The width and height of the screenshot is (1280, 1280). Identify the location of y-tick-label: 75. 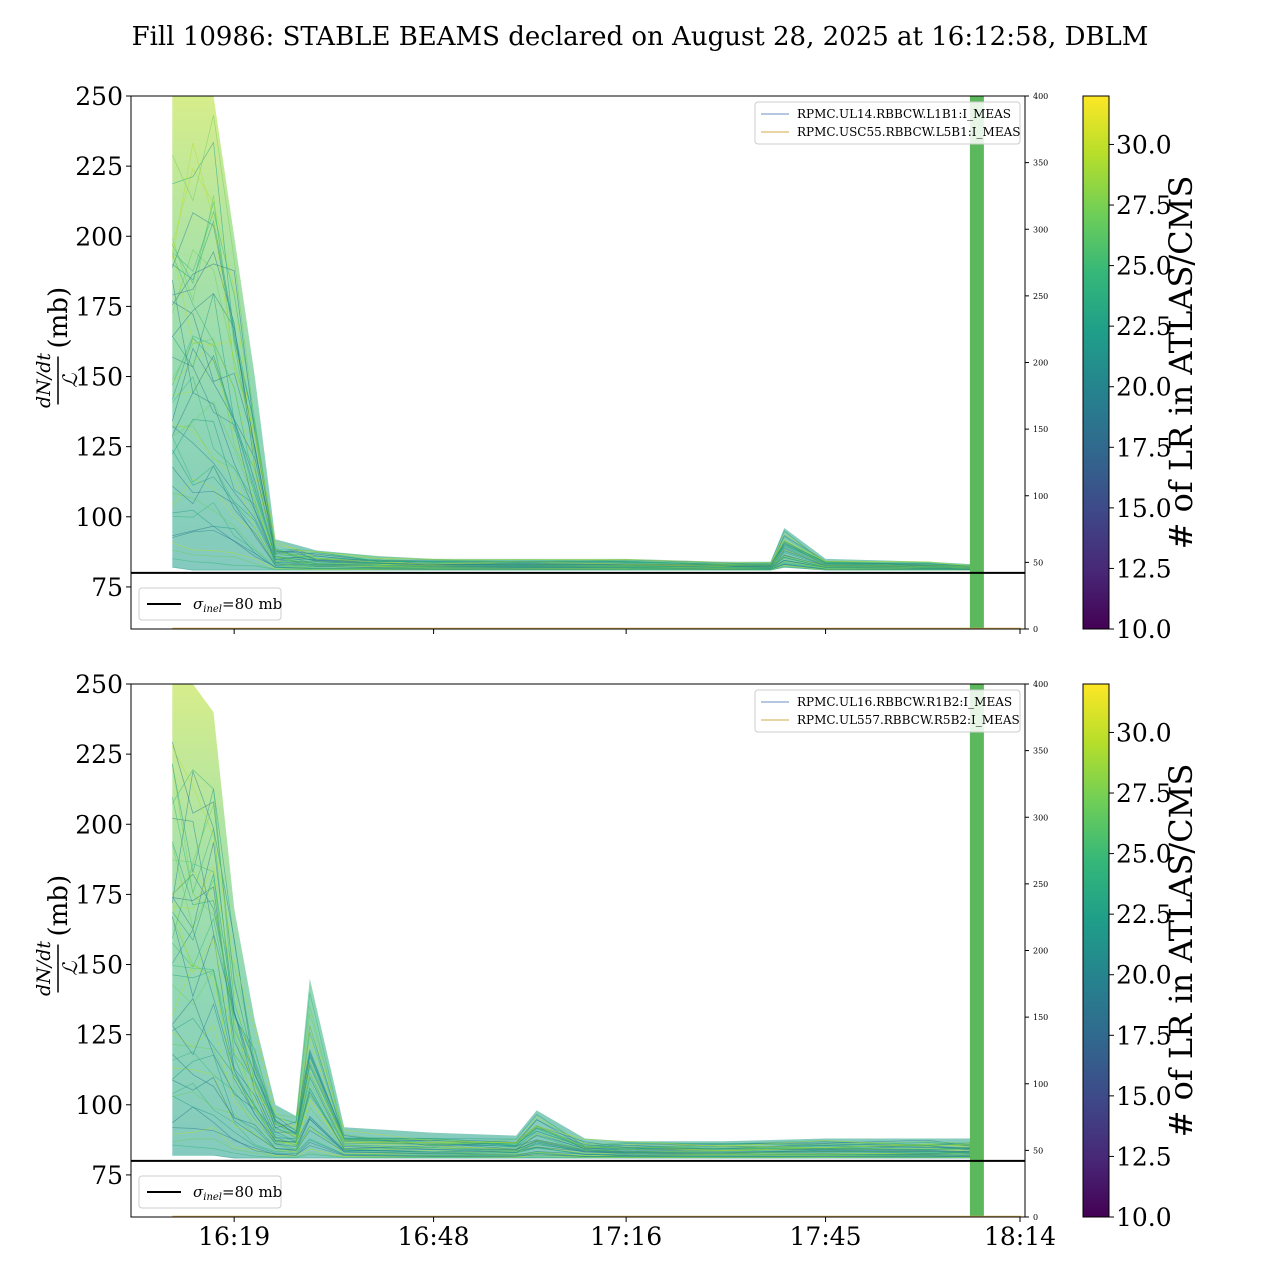
(107, 587).